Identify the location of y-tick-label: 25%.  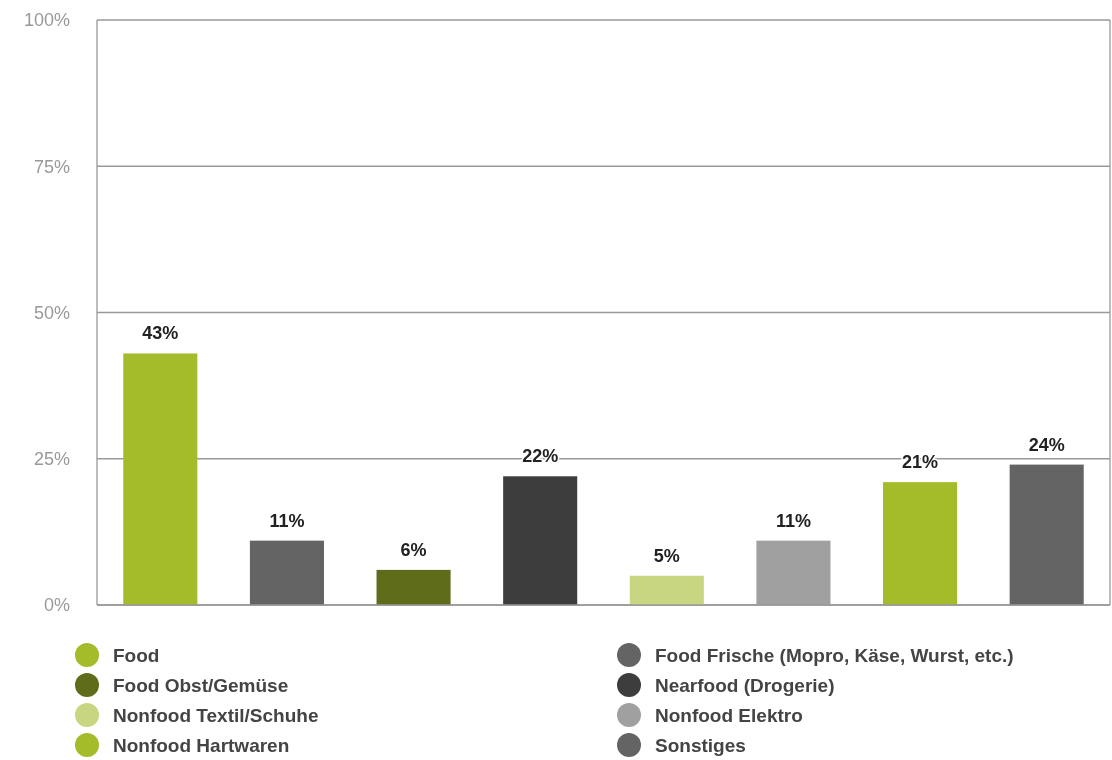
(51, 459).